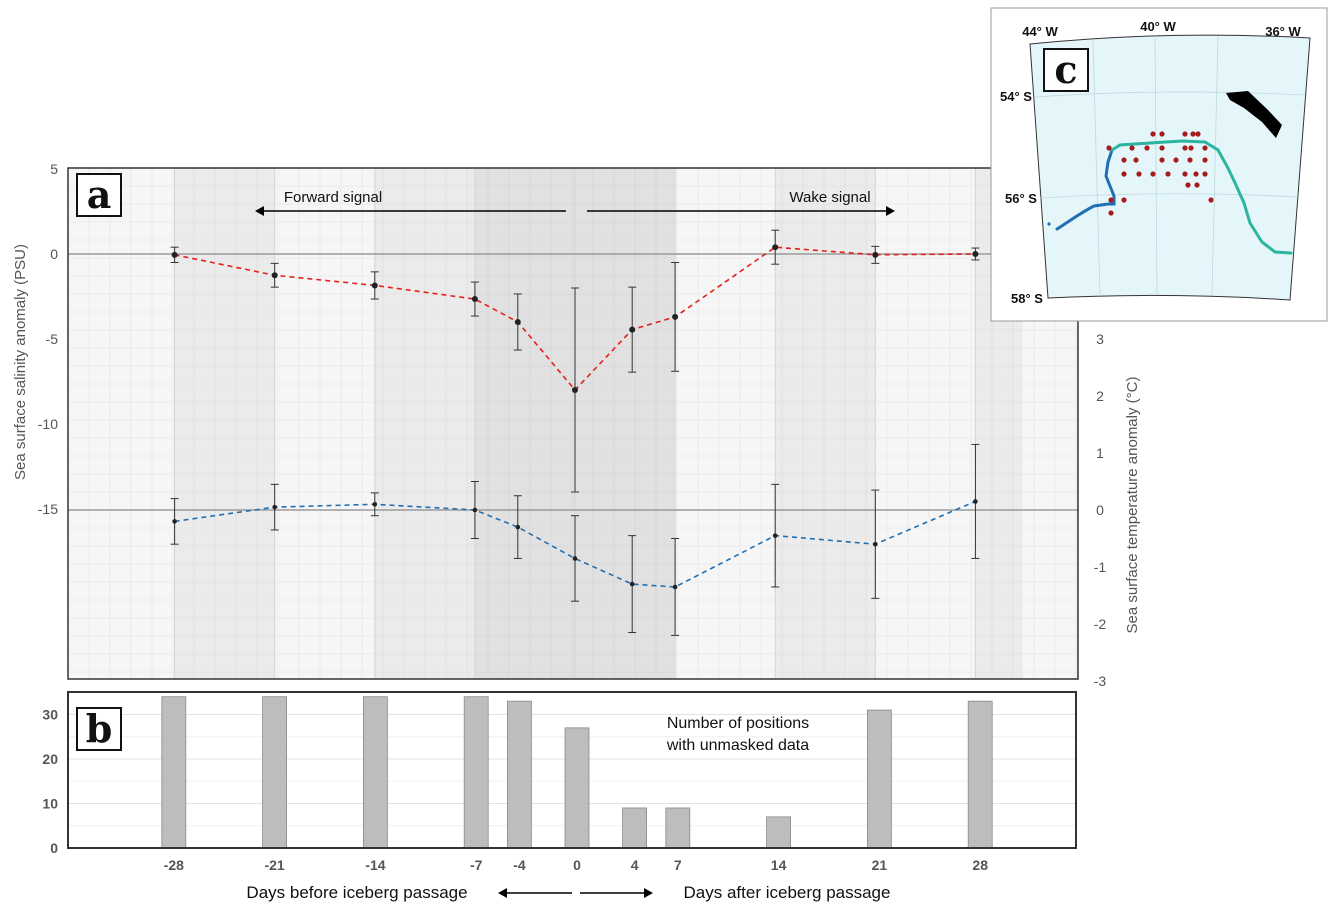 The image size is (1329, 907). I want to click on panel-c-map: 44° W 40° W 36° W 54° S 56° S 58° S c, so click(1159, 164).